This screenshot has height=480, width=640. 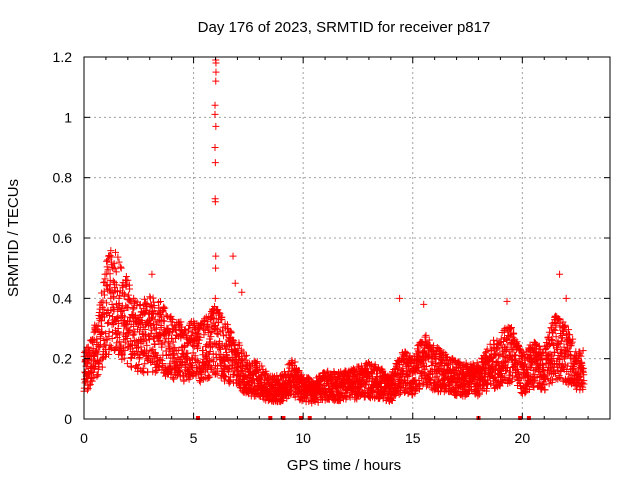 What do you see at coordinates (303, 438) in the screenshot?
I see `x-tick-label: 10` at bounding box center [303, 438].